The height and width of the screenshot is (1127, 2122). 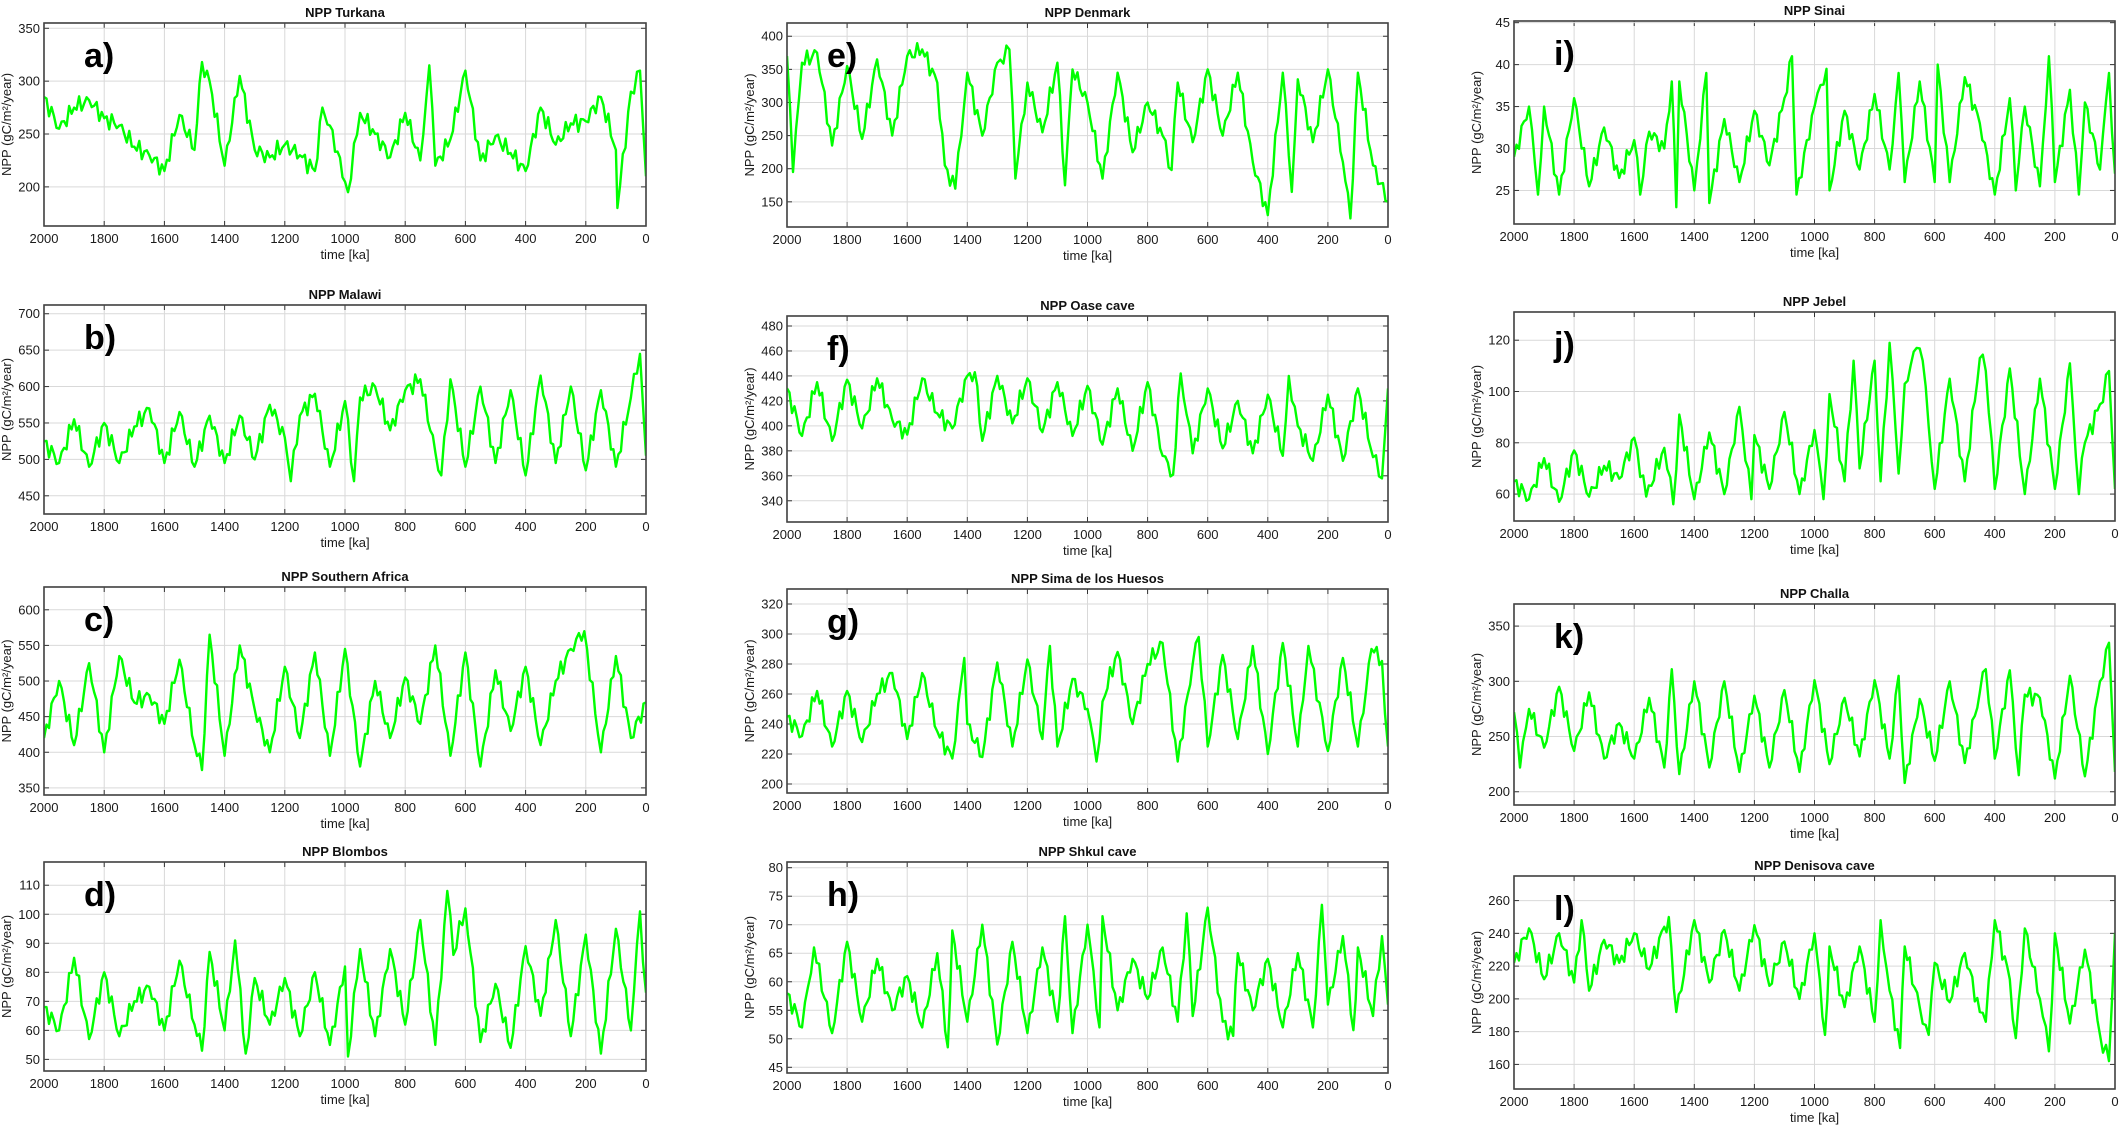 I want to click on y-tick-label: 35, so click(x=1503, y=106).